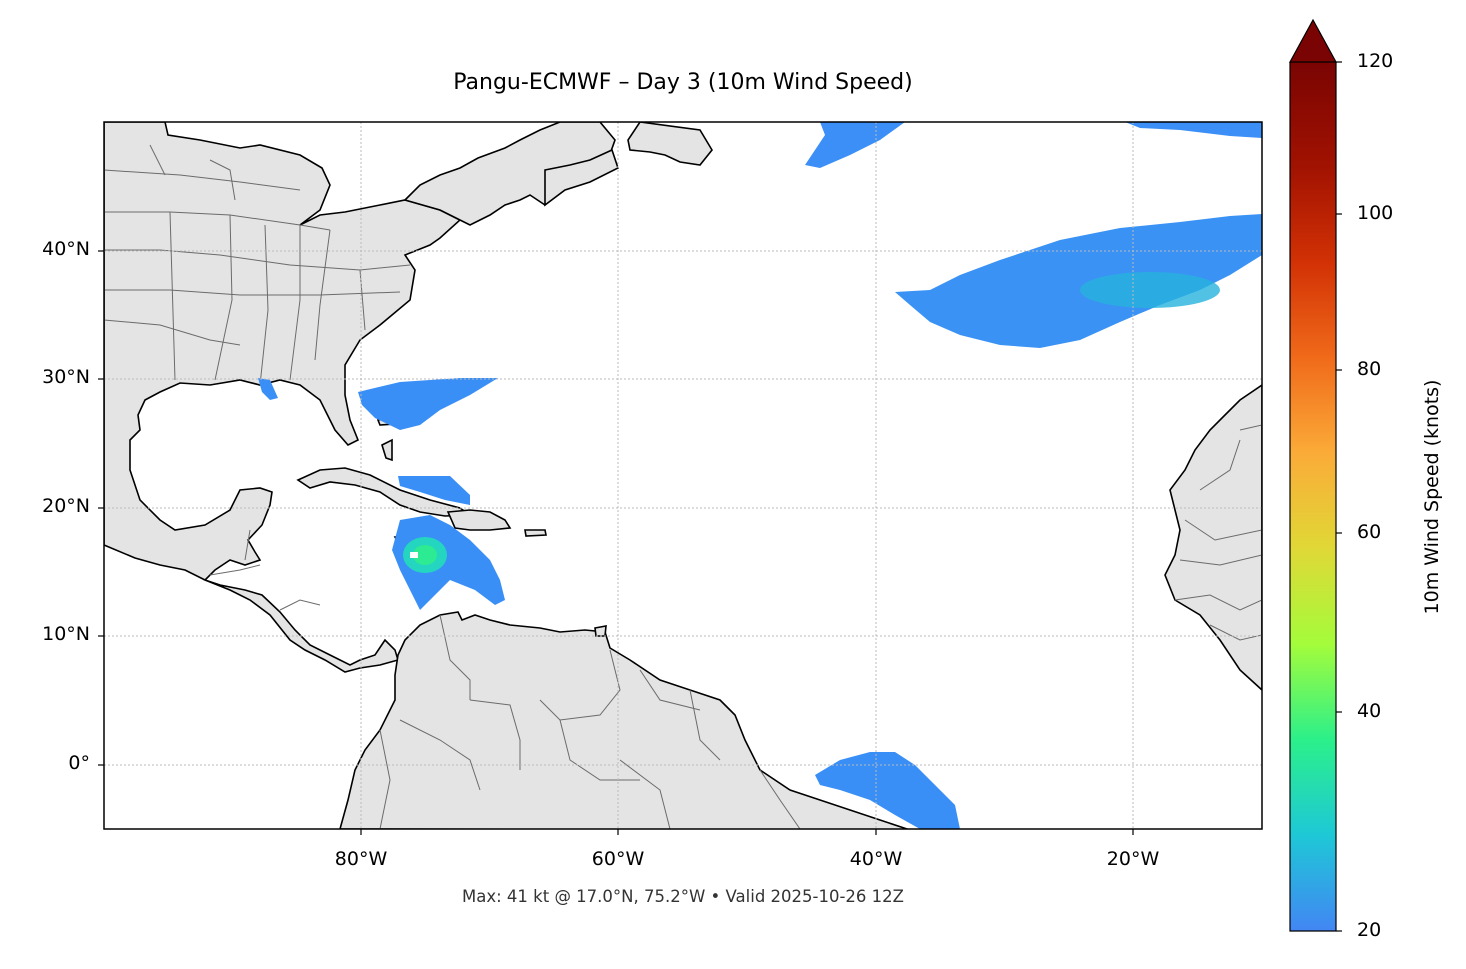 Image resolution: width=1466 pixels, height=969 pixels. What do you see at coordinates (1369, 930) in the screenshot?
I see `colorbar-tick: 20` at bounding box center [1369, 930].